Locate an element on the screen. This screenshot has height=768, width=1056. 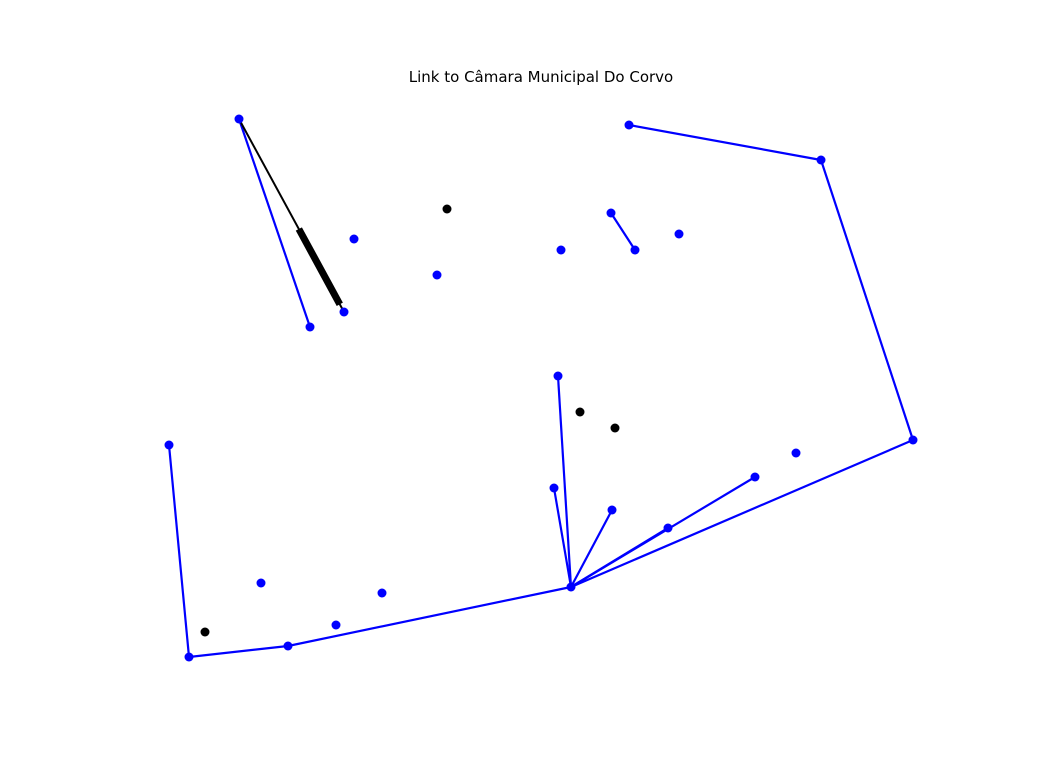
node-n19 is located at coordinates (580, 412).